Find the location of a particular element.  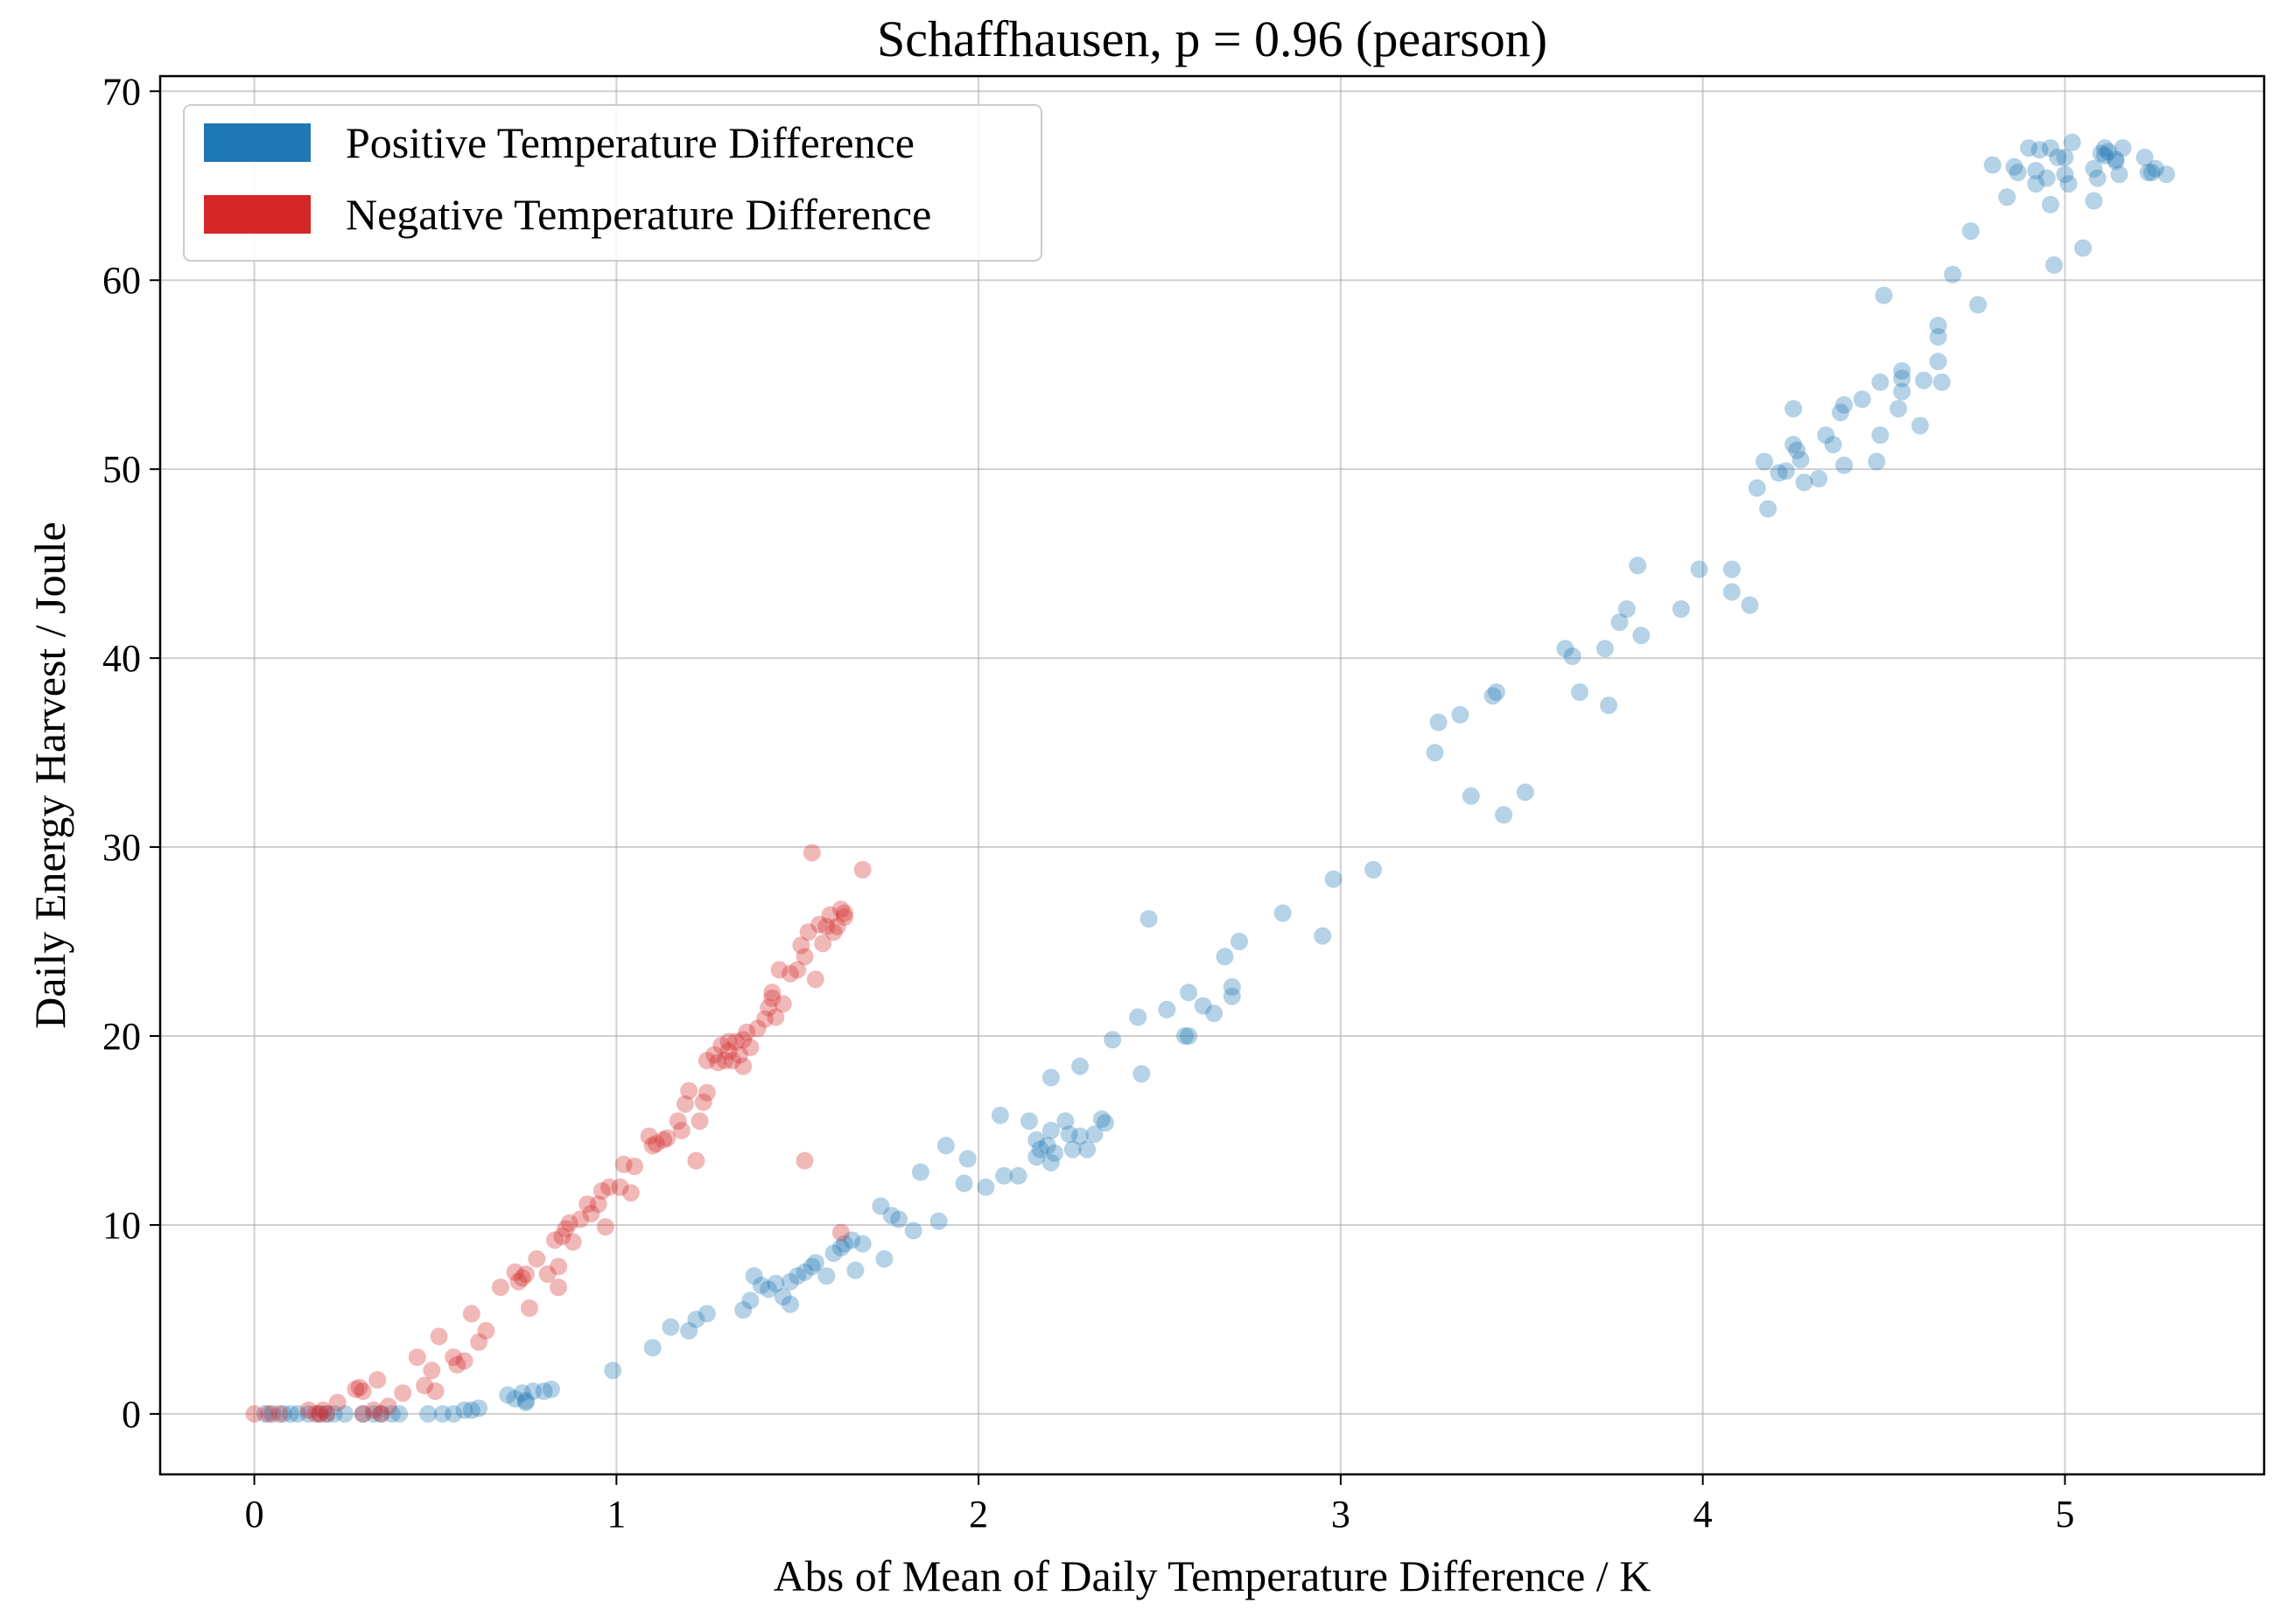

x-tick-label: 4 is located at coordinates (1703, 1514).